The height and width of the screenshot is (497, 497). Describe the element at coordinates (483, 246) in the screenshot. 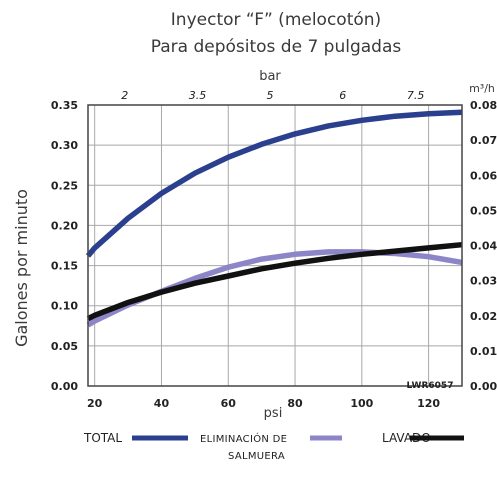

I see `y2-tick-label: 0.04` at that location.